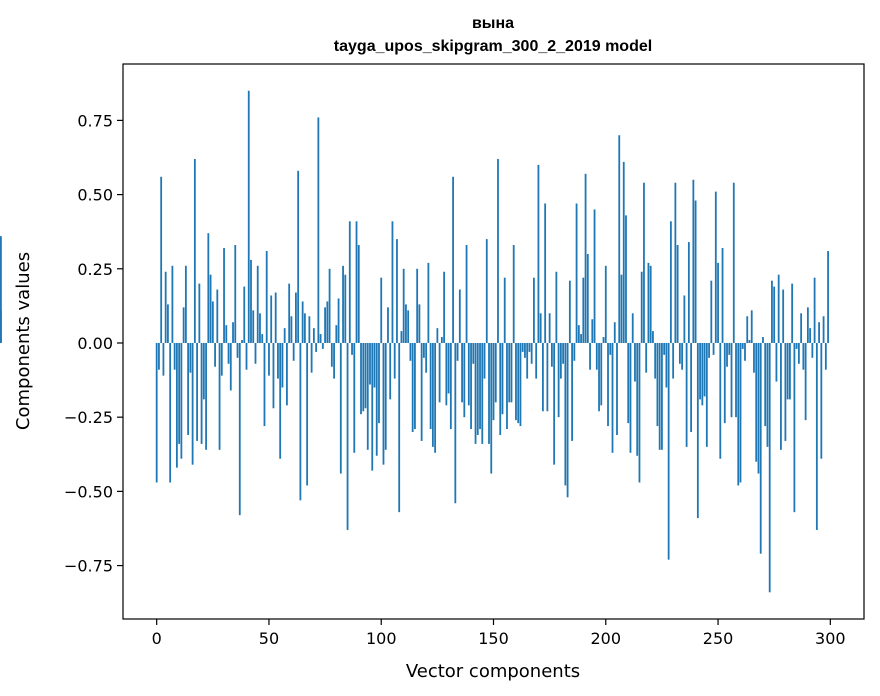  I want to click on y-tick-label: 0.75, so click(95, 120).